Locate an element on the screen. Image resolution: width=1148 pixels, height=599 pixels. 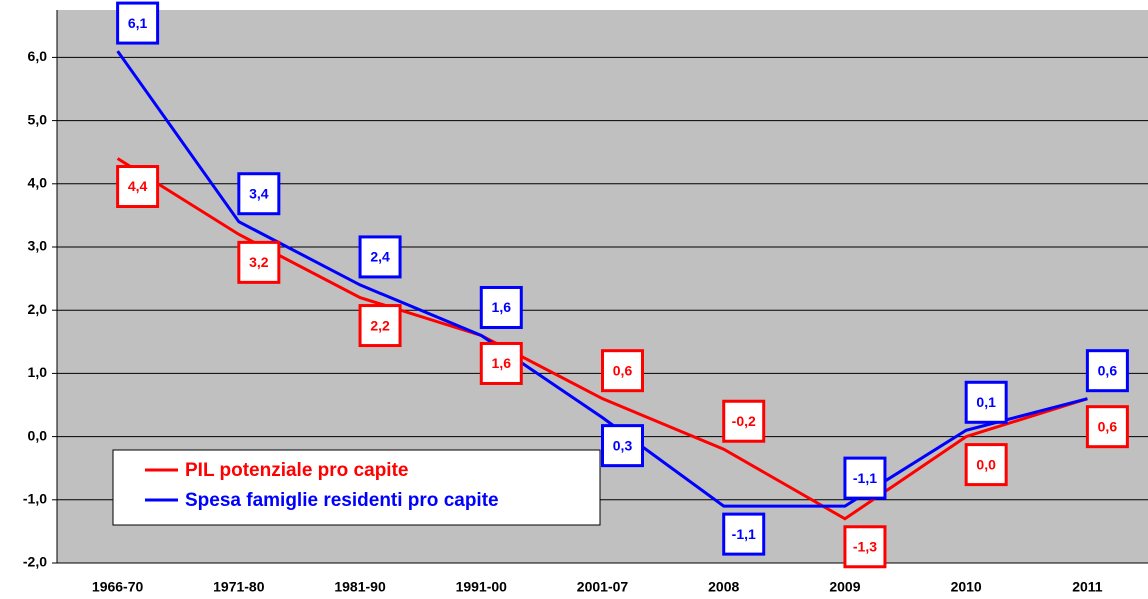
data-label: 0,3 is located at coordinates (623, 445).